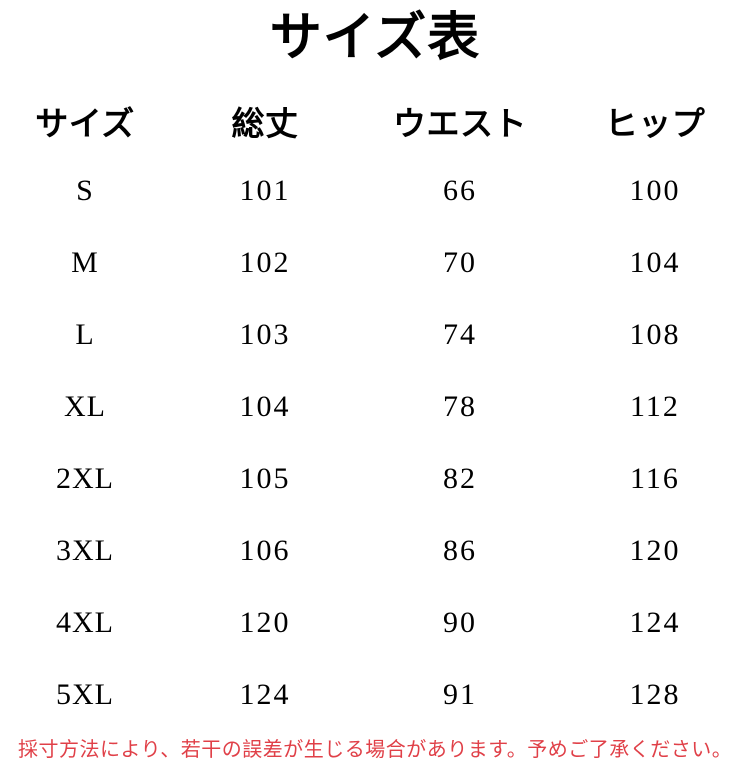 The height and width of the screenshot is (771, 750). What do you see at coordinates (460, 622) in the screenshot?
I see `waist-value: 90` at bounding box center [460, 622].